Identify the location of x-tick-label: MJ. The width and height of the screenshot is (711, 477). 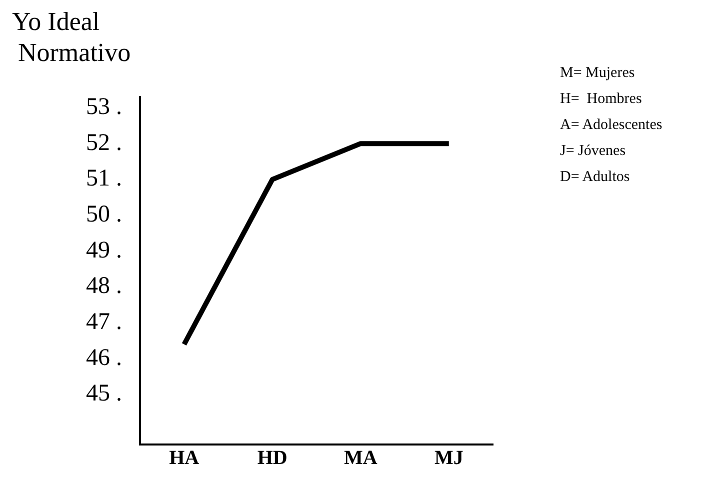
(449, 457).